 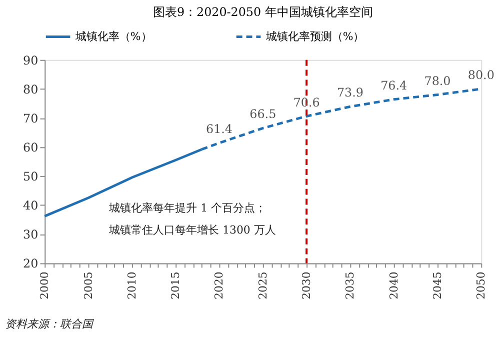 What do you see at coordinates (350, 286) in the screenshot?
I see `x-tick-label: 2035` at bounding box center [350, 286].